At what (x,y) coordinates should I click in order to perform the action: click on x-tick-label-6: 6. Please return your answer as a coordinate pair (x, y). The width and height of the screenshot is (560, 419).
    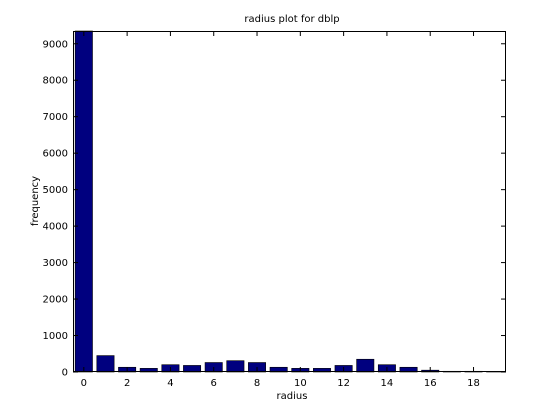
    Looking at the image, I should click on (214, 383).